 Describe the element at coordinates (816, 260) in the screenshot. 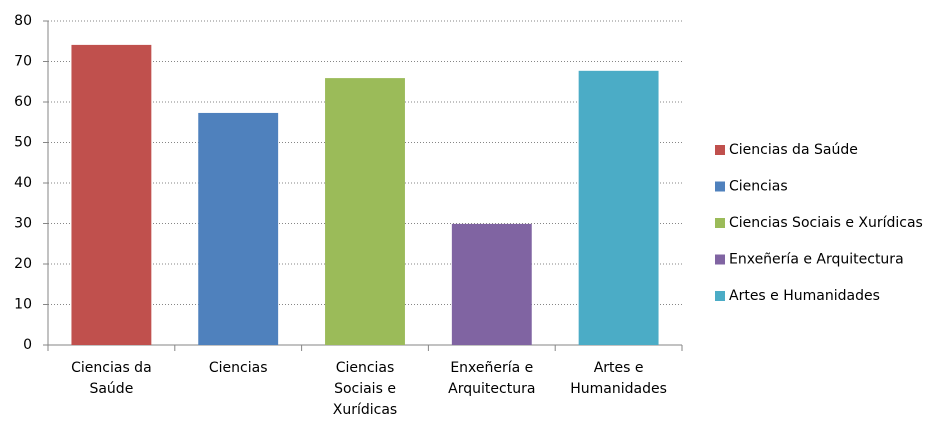

I see `legend-label: Enxeñería e Arquitectura` at that location.